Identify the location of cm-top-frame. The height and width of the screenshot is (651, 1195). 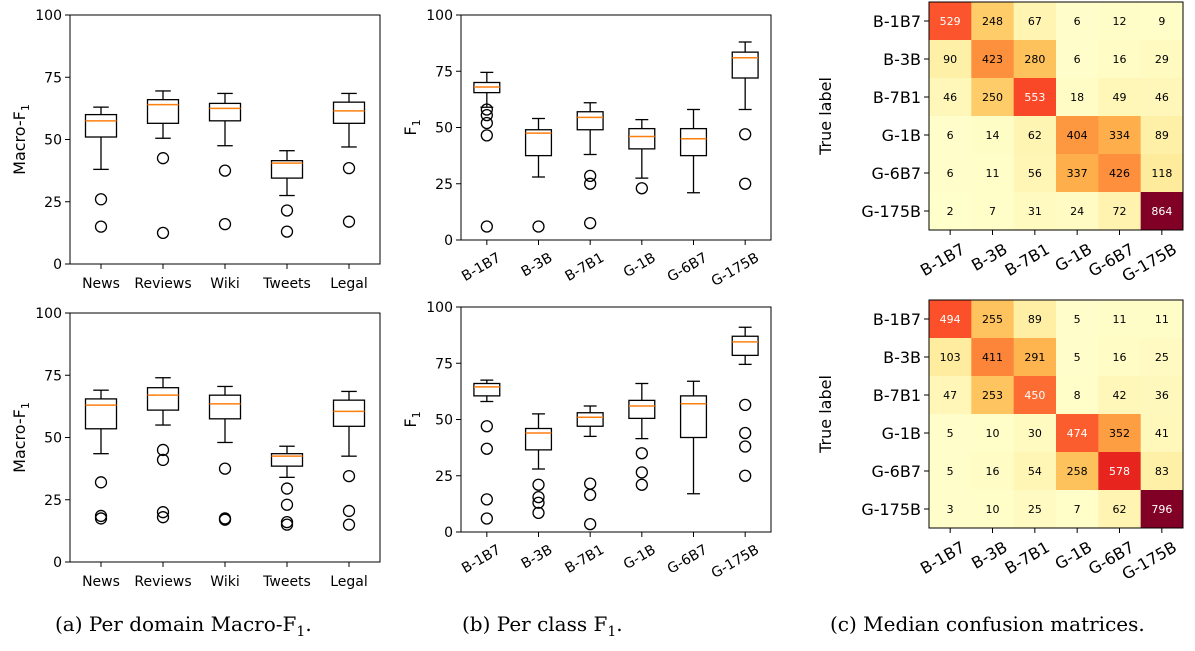
(1056, 116).